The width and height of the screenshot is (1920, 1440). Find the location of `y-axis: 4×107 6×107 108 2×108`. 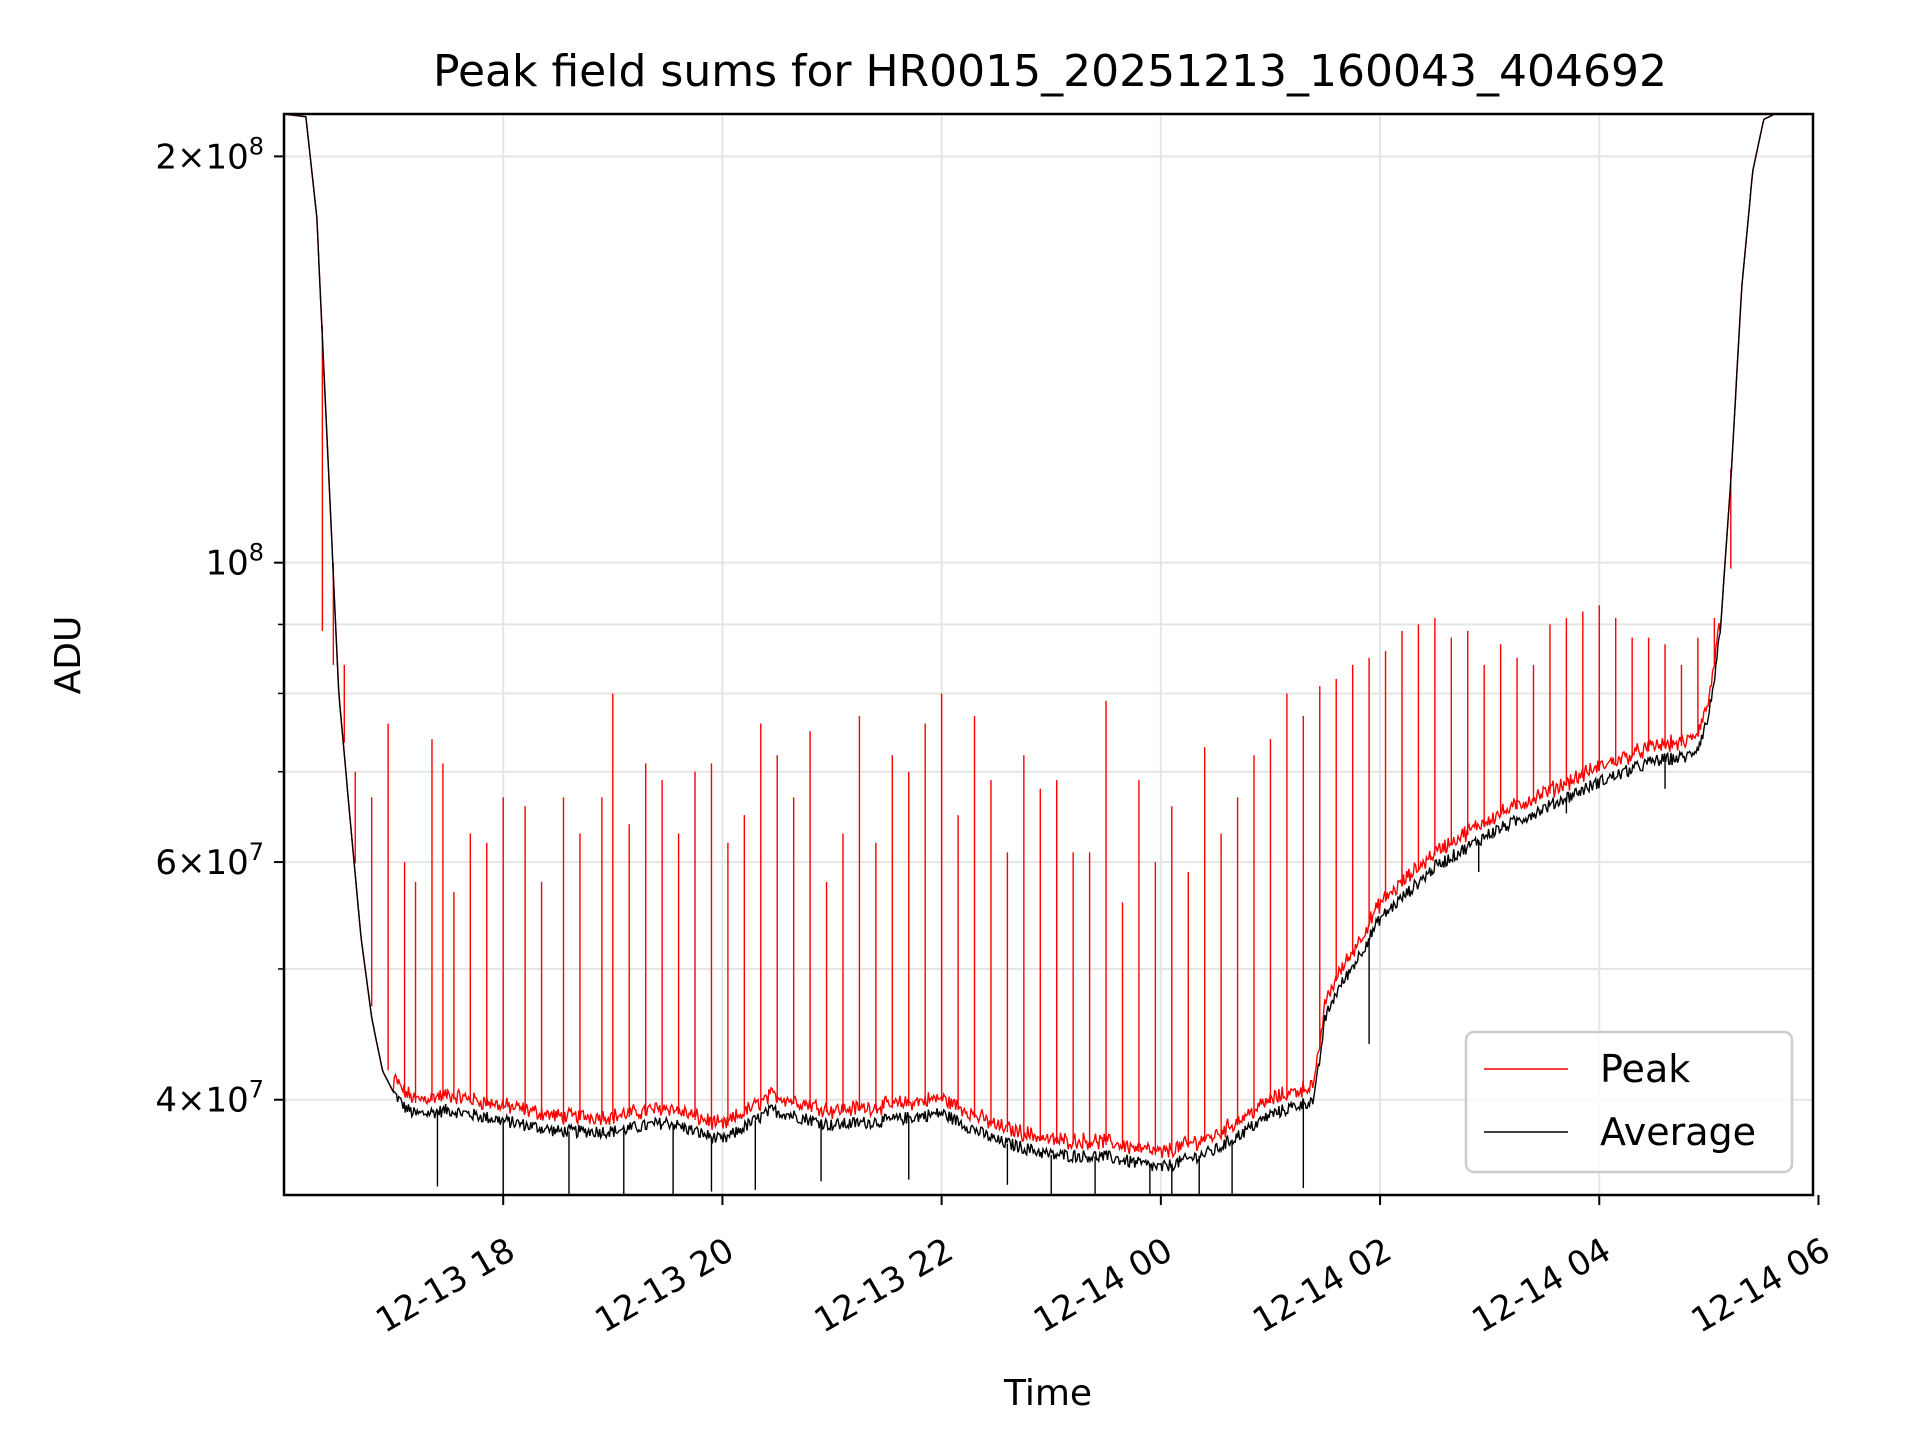

y-axis: 4×107 6×107 108 2×108 is located at coordinates (219, 626).